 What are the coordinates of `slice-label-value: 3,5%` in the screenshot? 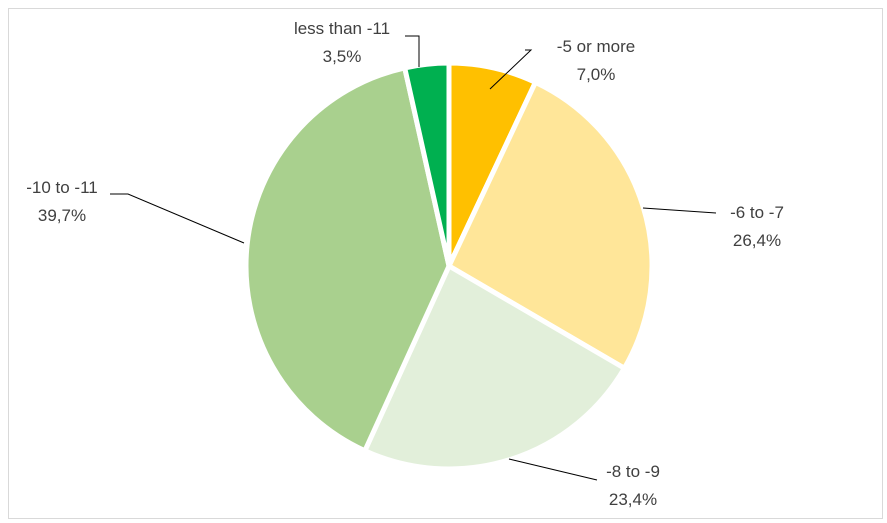 It's located at (342, 56).